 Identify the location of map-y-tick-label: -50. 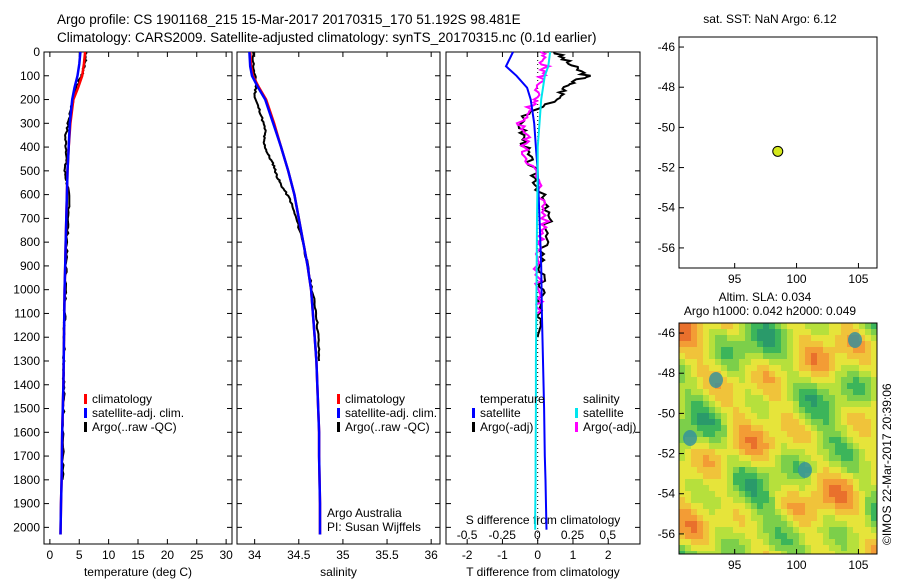
(667, 127).